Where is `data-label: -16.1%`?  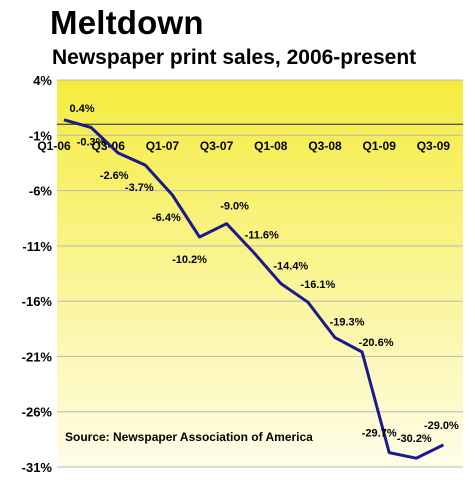 data-label: -16.1% is located at coordinates (317, 285).